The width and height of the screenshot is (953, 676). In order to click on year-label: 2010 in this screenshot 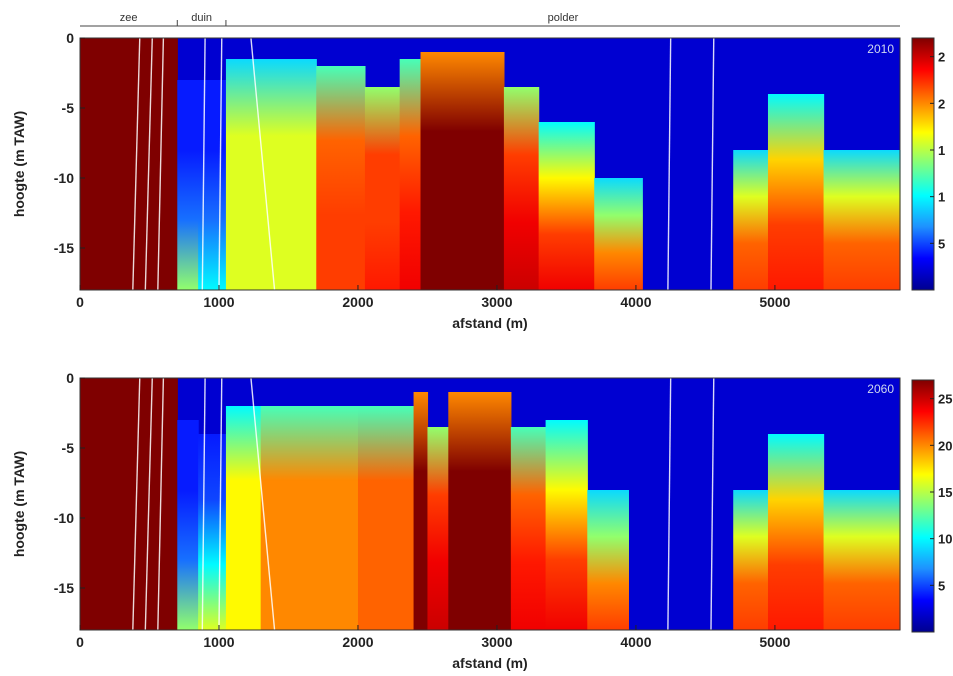, I will do `click(880, 49)`.